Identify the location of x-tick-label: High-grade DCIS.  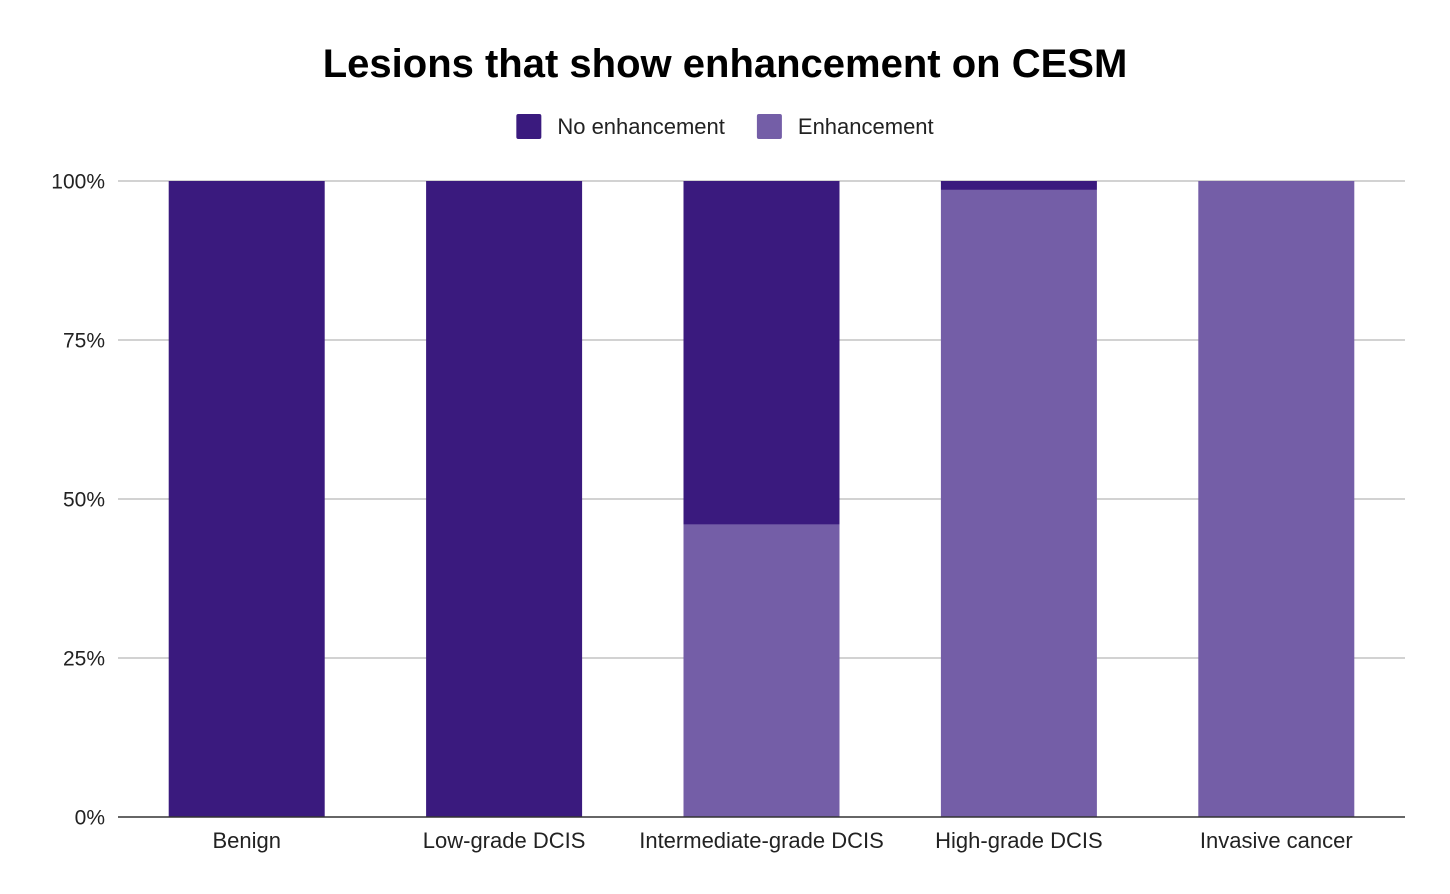
(1019, 840).